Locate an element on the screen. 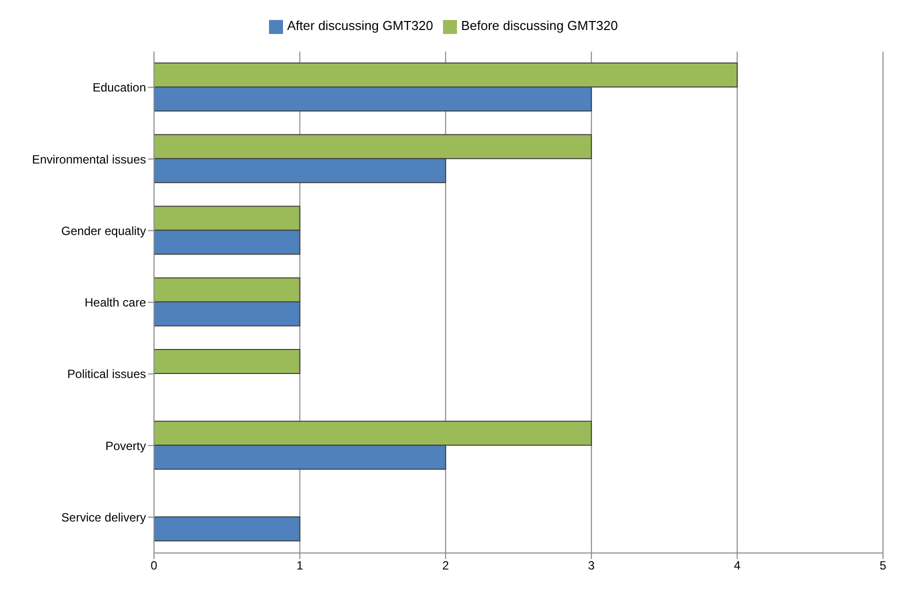  y-tick-label: Gender equality is located at coordinates (103, 231).